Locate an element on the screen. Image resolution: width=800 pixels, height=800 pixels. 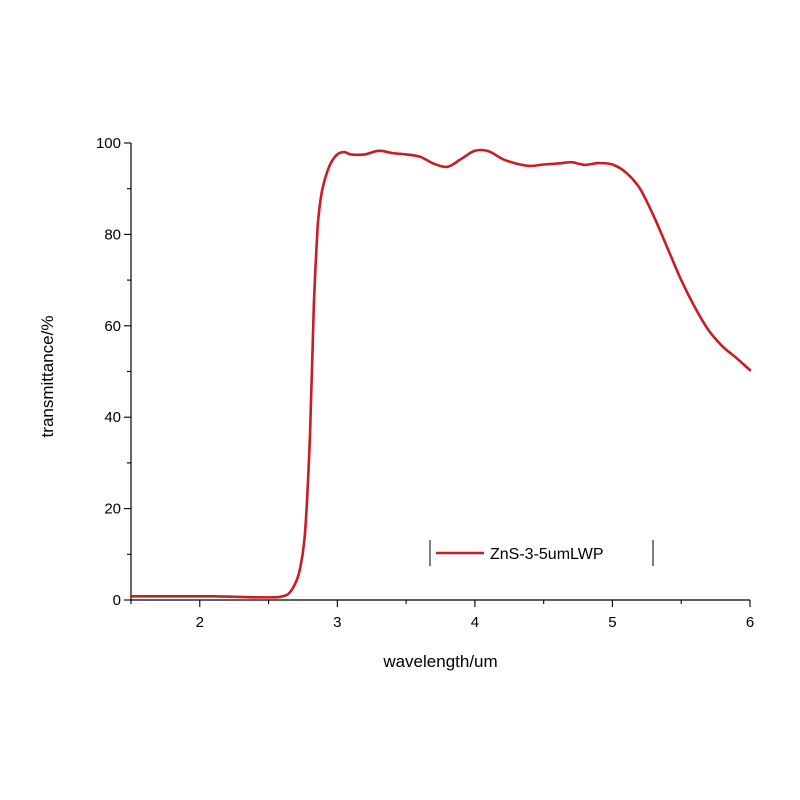
x-tick-label: 5 is located at coordinates (612, 622).